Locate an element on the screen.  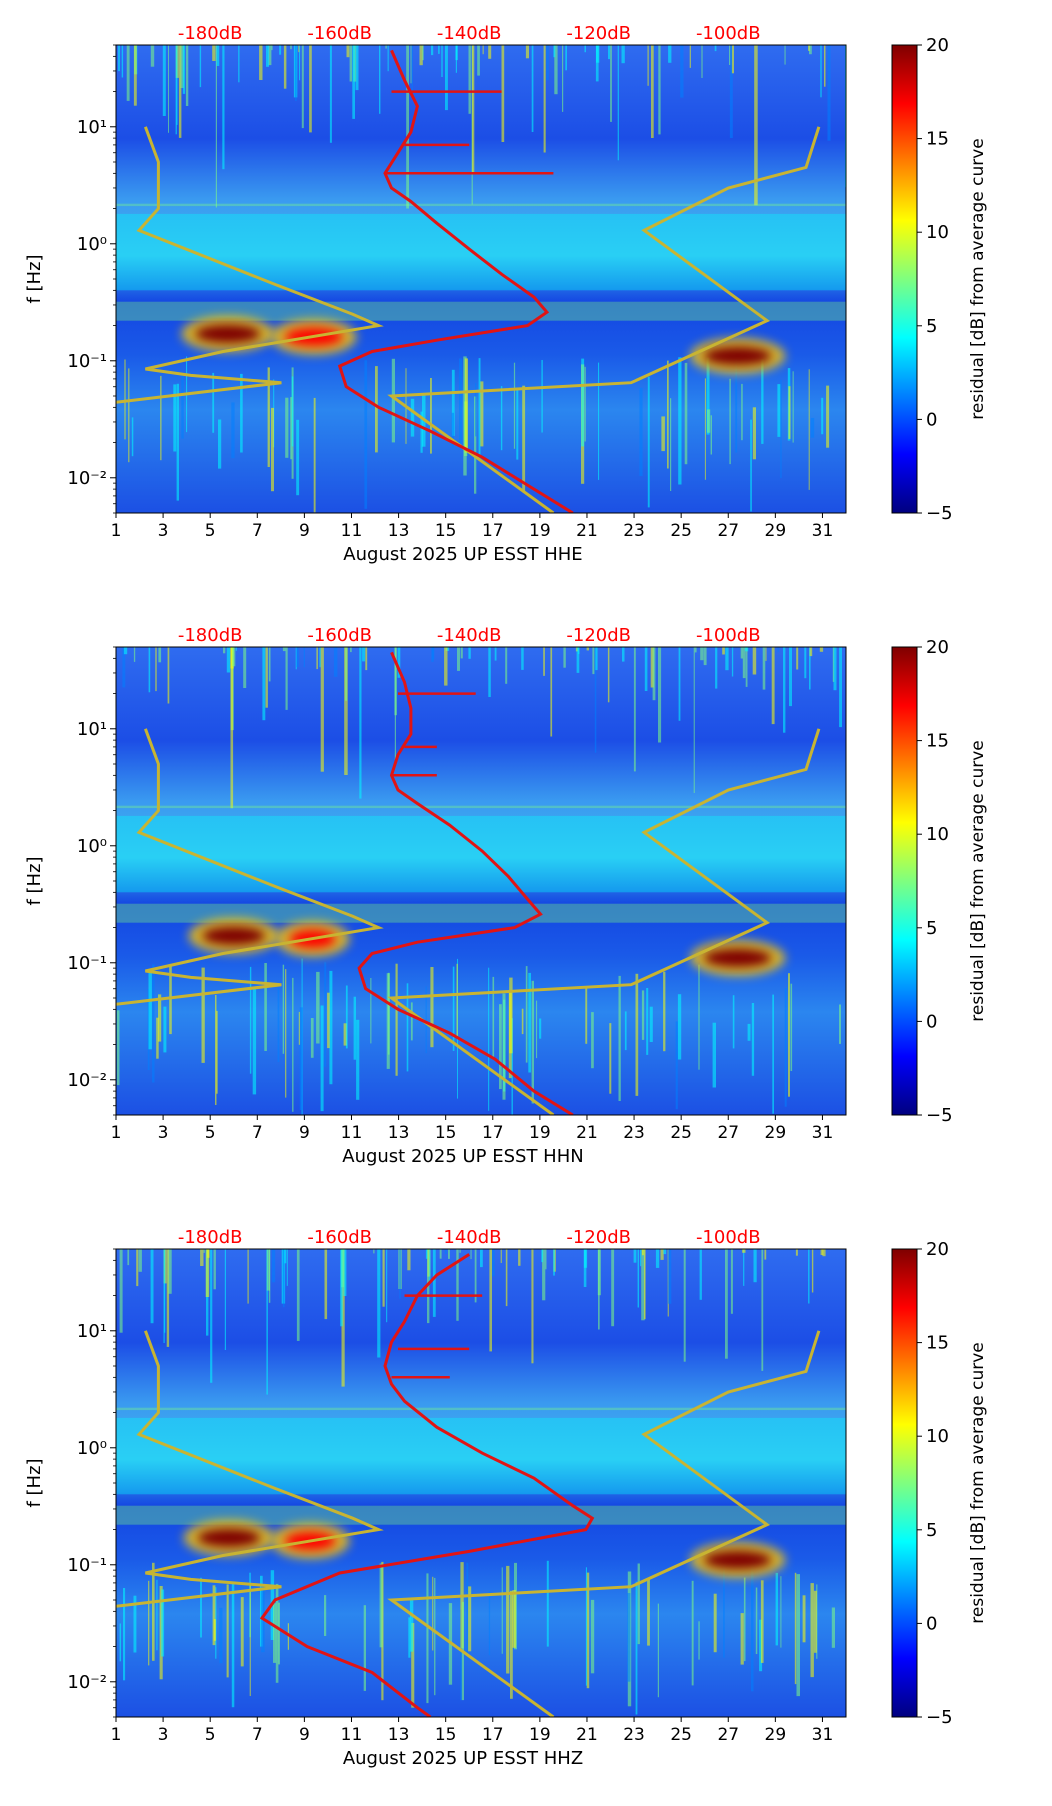
db-scale-label: -140dB is located at coordinates (469, 635).